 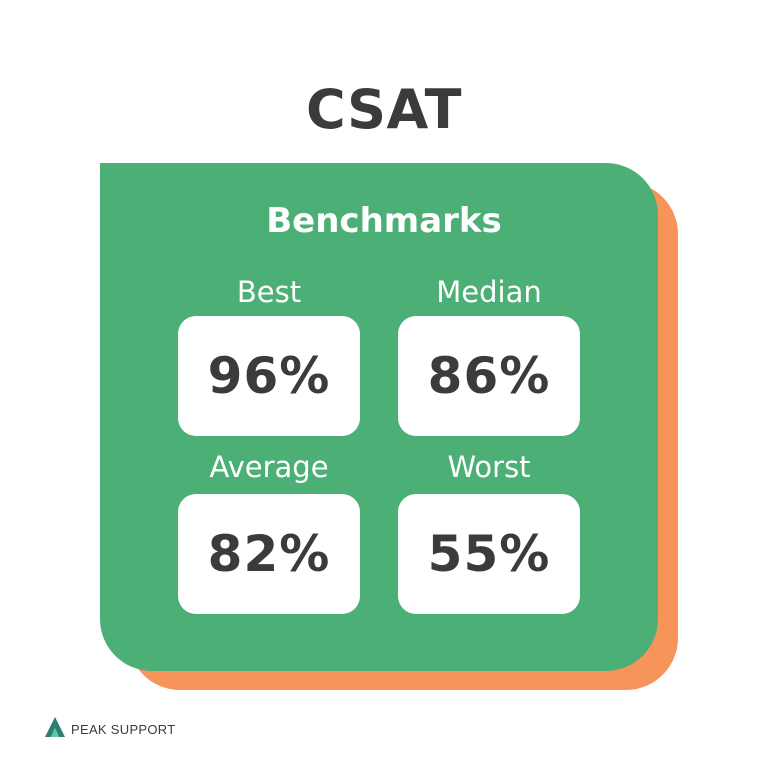 I want to click on metric-box-best: 96%, so click(x=269, y=376).